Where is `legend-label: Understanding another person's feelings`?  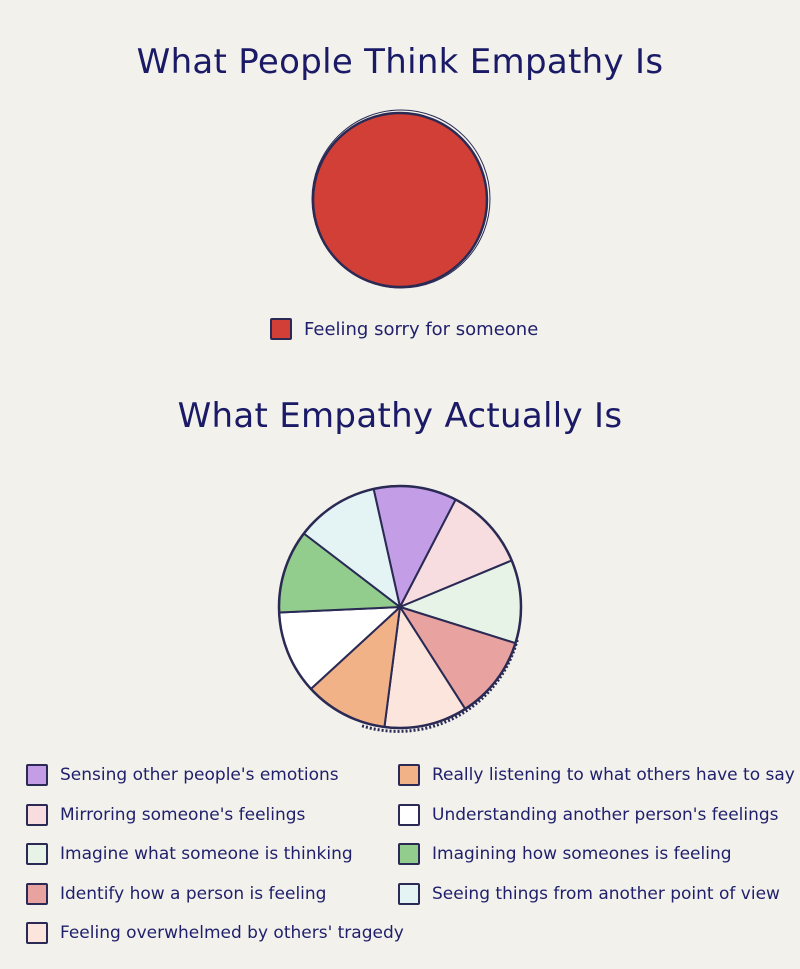 legend-label: Understanding another person's feelings is located at coordinates (605, 814).